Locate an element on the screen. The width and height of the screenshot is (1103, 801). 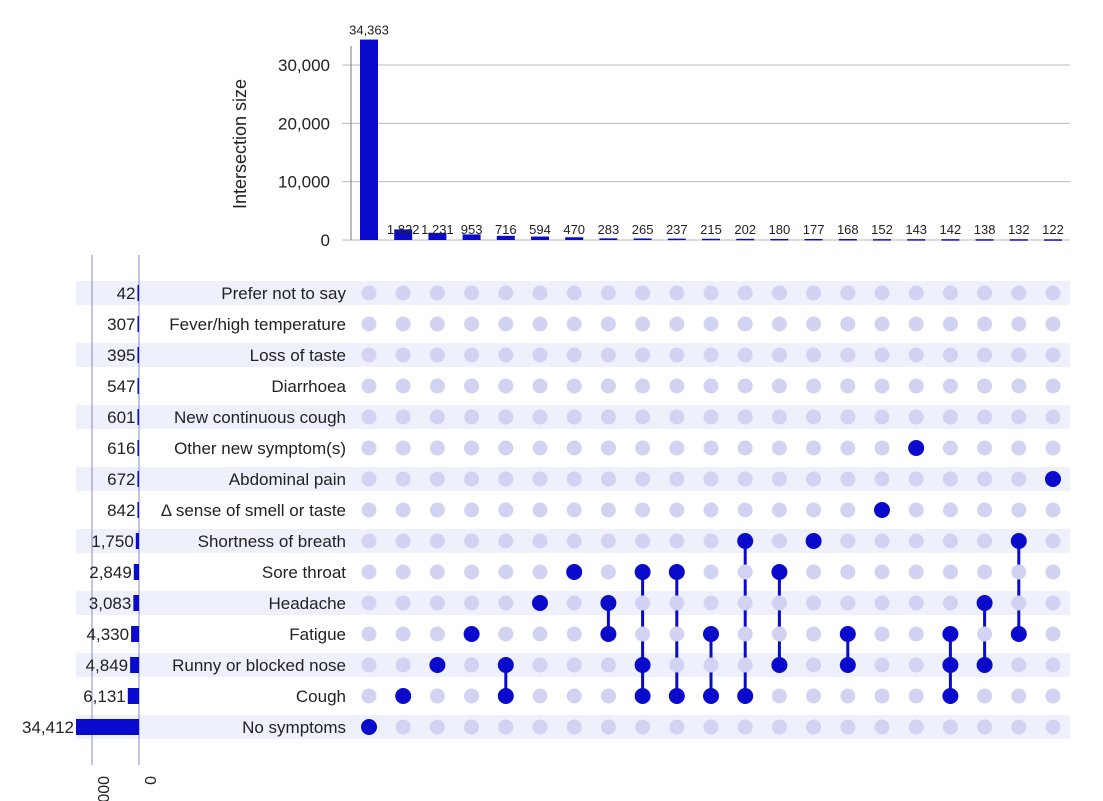
set-name-label: Other new symptom(s) is located at coordinates (260, 448).